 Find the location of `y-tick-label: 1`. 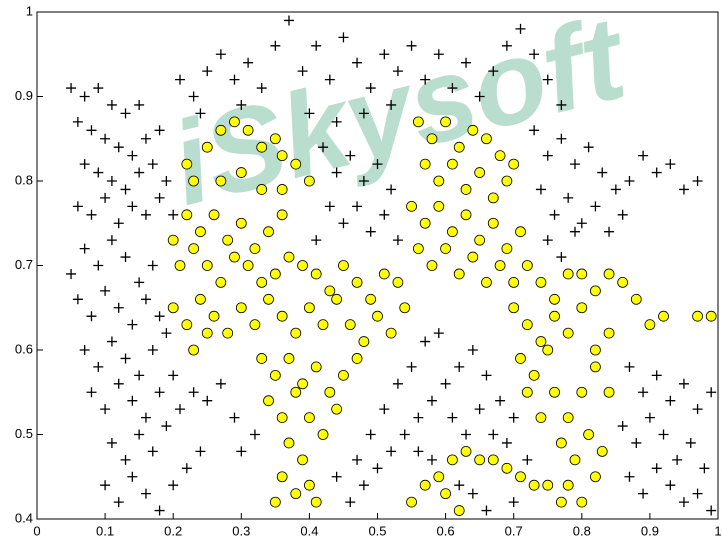

y-tick-label: 1 is located at coordinates (29, 10).